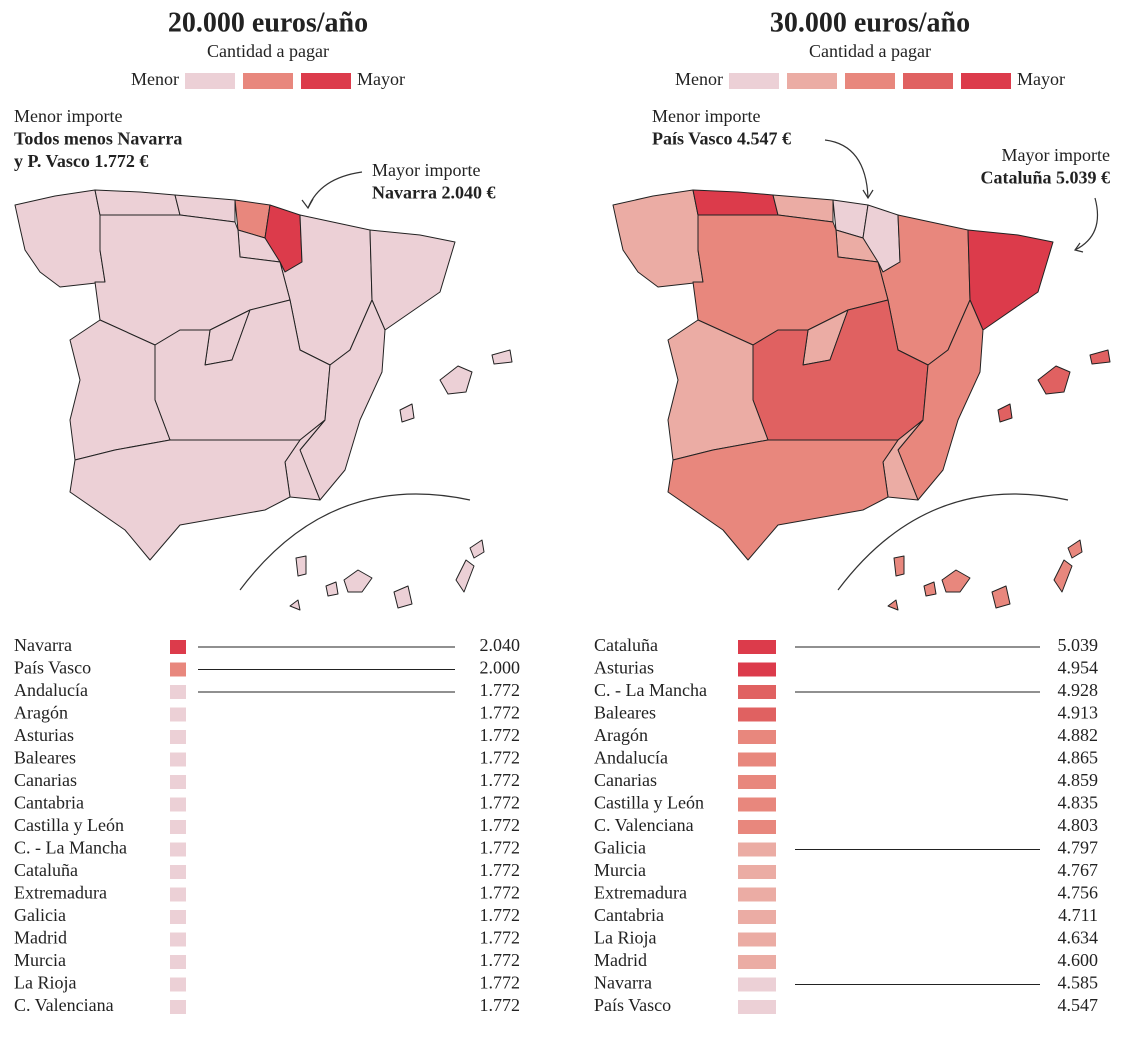  I want to click on region-name: Galicia, so click(40, 915).